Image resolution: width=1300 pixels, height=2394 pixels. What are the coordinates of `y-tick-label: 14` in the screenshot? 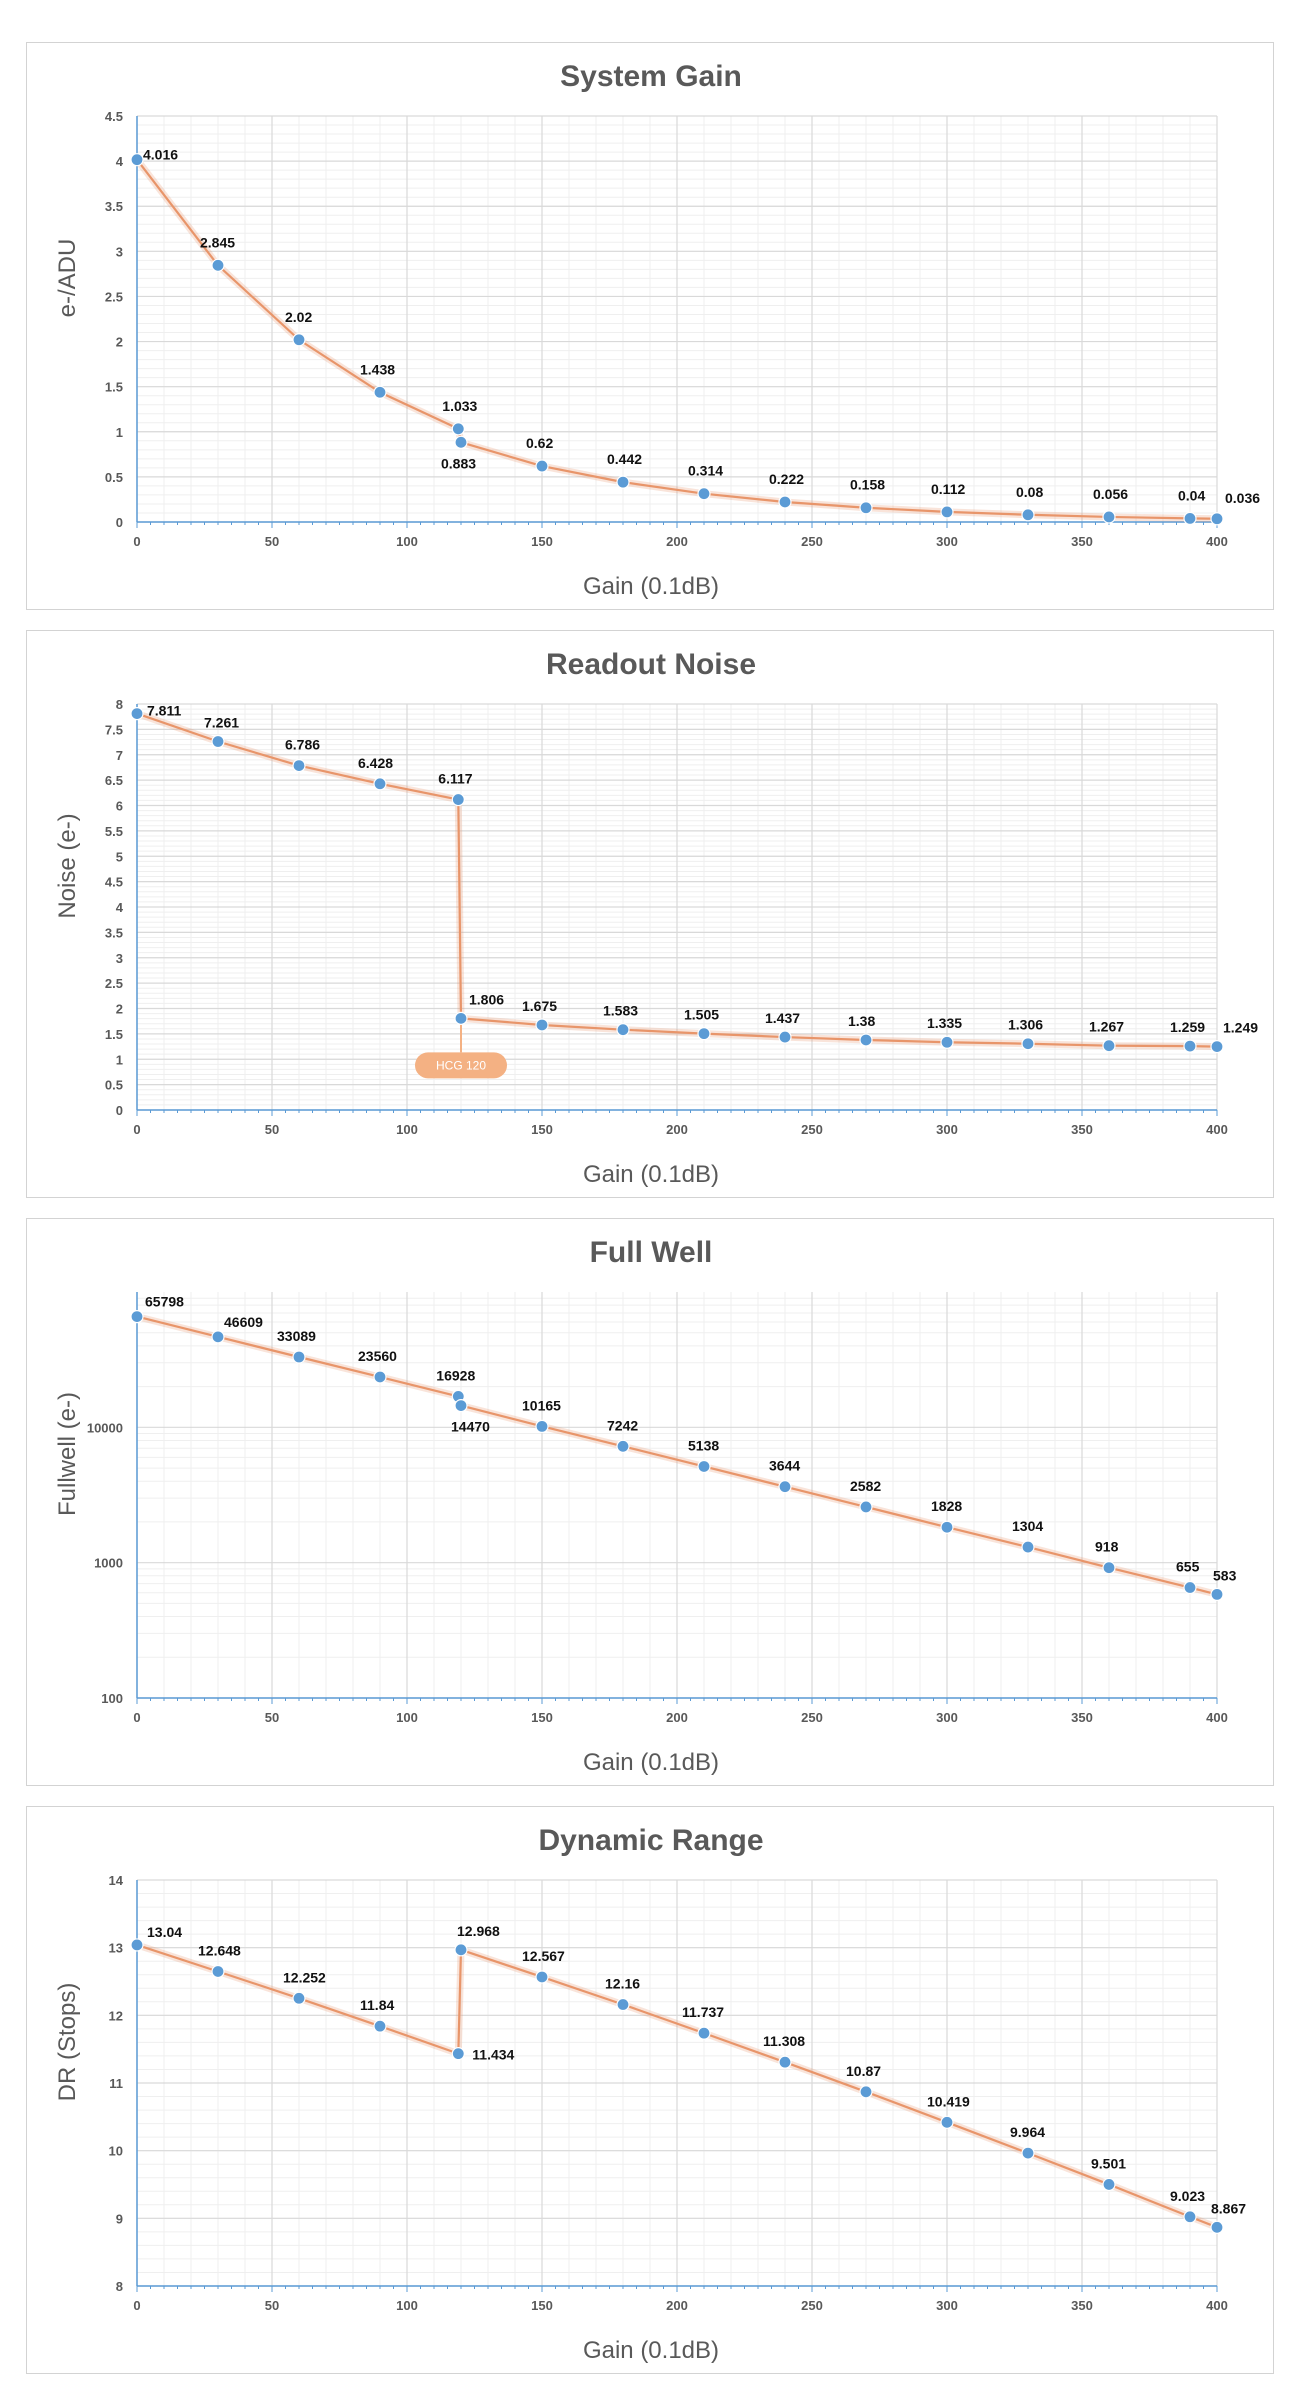 It's located at (116, 1880).